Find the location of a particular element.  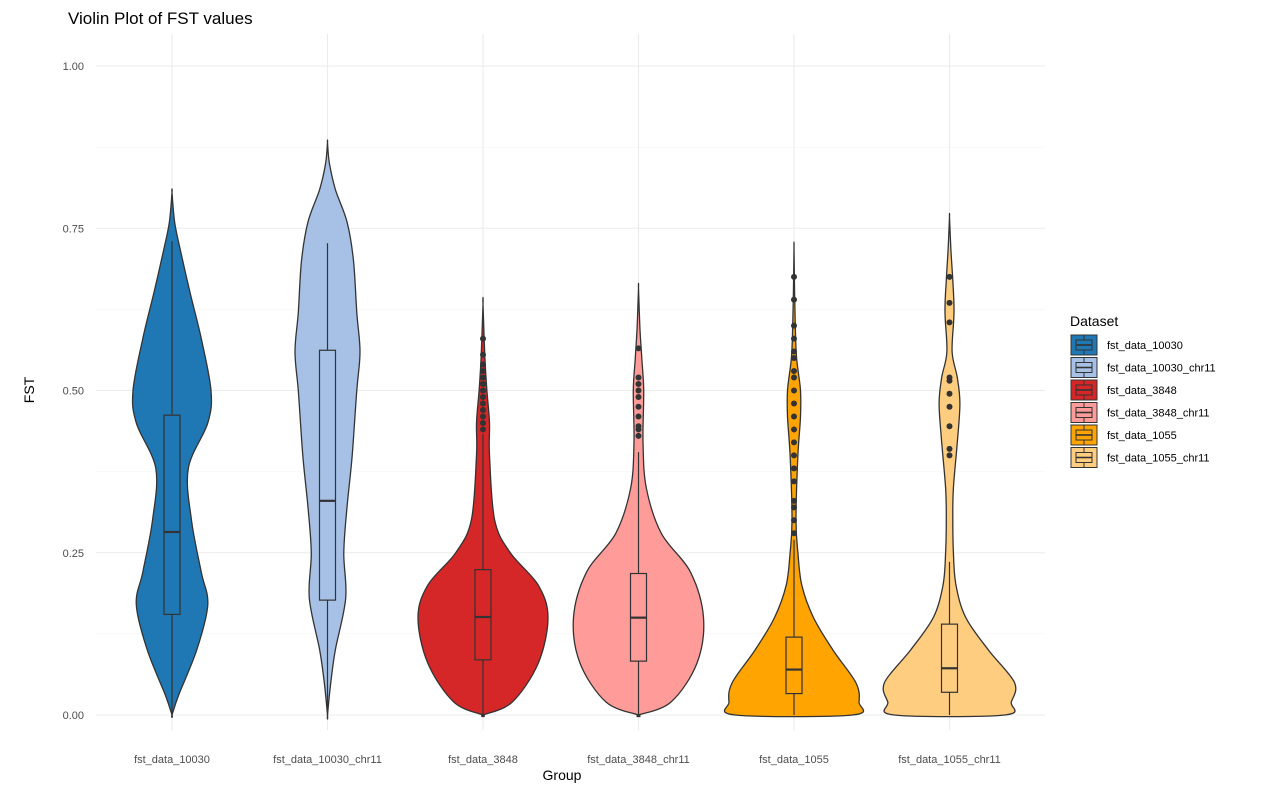

y-axis-ticks: 0.00 0.25 0.50 0.75 1.00 is located at coordinates (73, 391).